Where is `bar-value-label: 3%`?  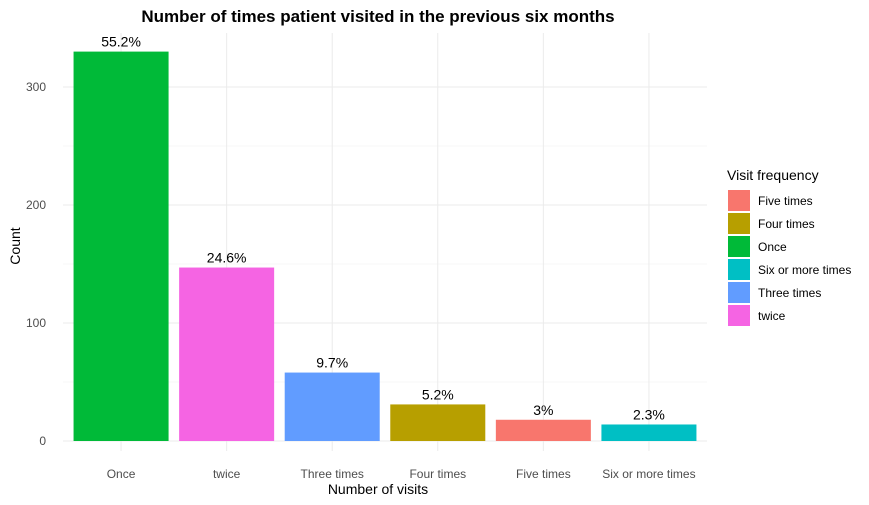
bar-value-label: 3% is located at coordinates (543, 410).